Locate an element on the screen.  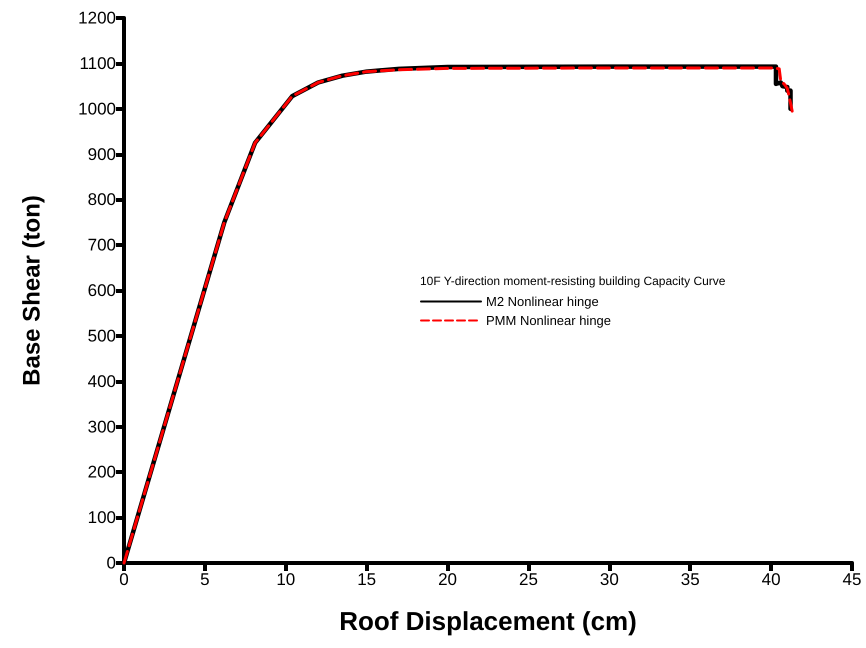
y-tick-label: 1100 is located at coordinates (97, 63).